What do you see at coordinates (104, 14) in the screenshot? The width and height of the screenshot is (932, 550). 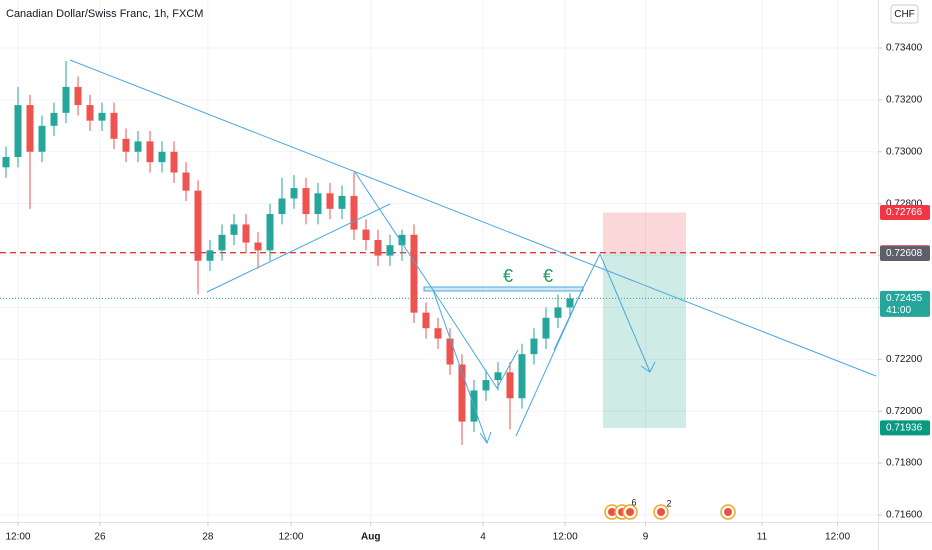 I see `chart-title: Canadian Dollar/Swiss Franc, 1h, FXCM` at bounding box center [104, 14].